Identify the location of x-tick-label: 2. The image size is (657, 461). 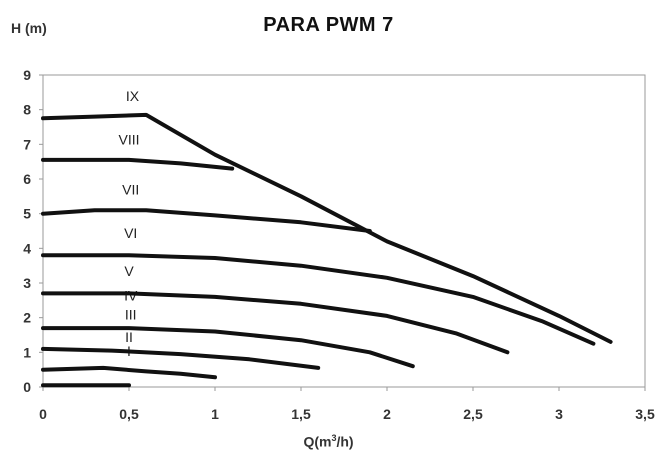
(387, 414).